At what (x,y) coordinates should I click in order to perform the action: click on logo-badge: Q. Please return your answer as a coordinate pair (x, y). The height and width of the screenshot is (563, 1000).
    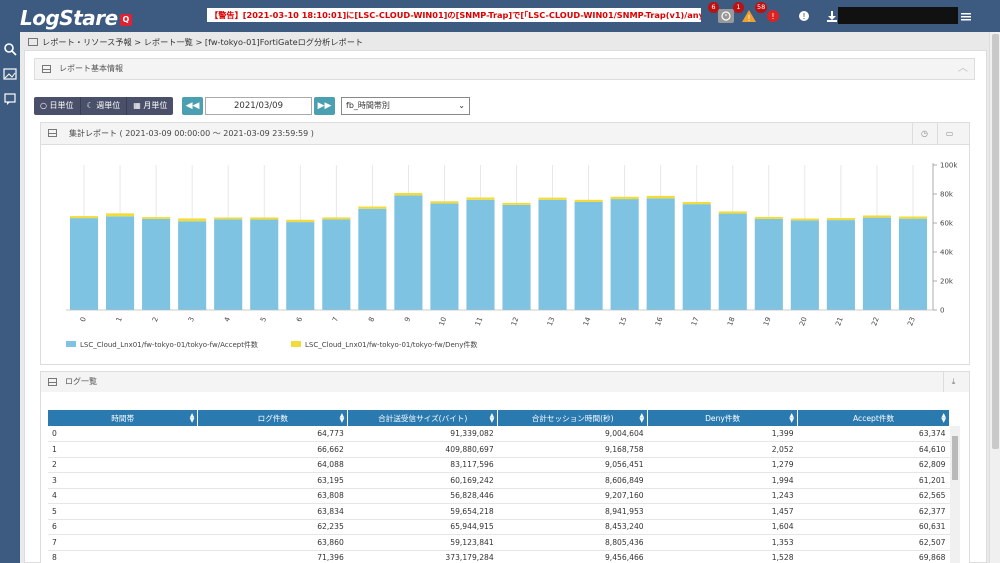
    Looking at the image, I should click on (125, 19).